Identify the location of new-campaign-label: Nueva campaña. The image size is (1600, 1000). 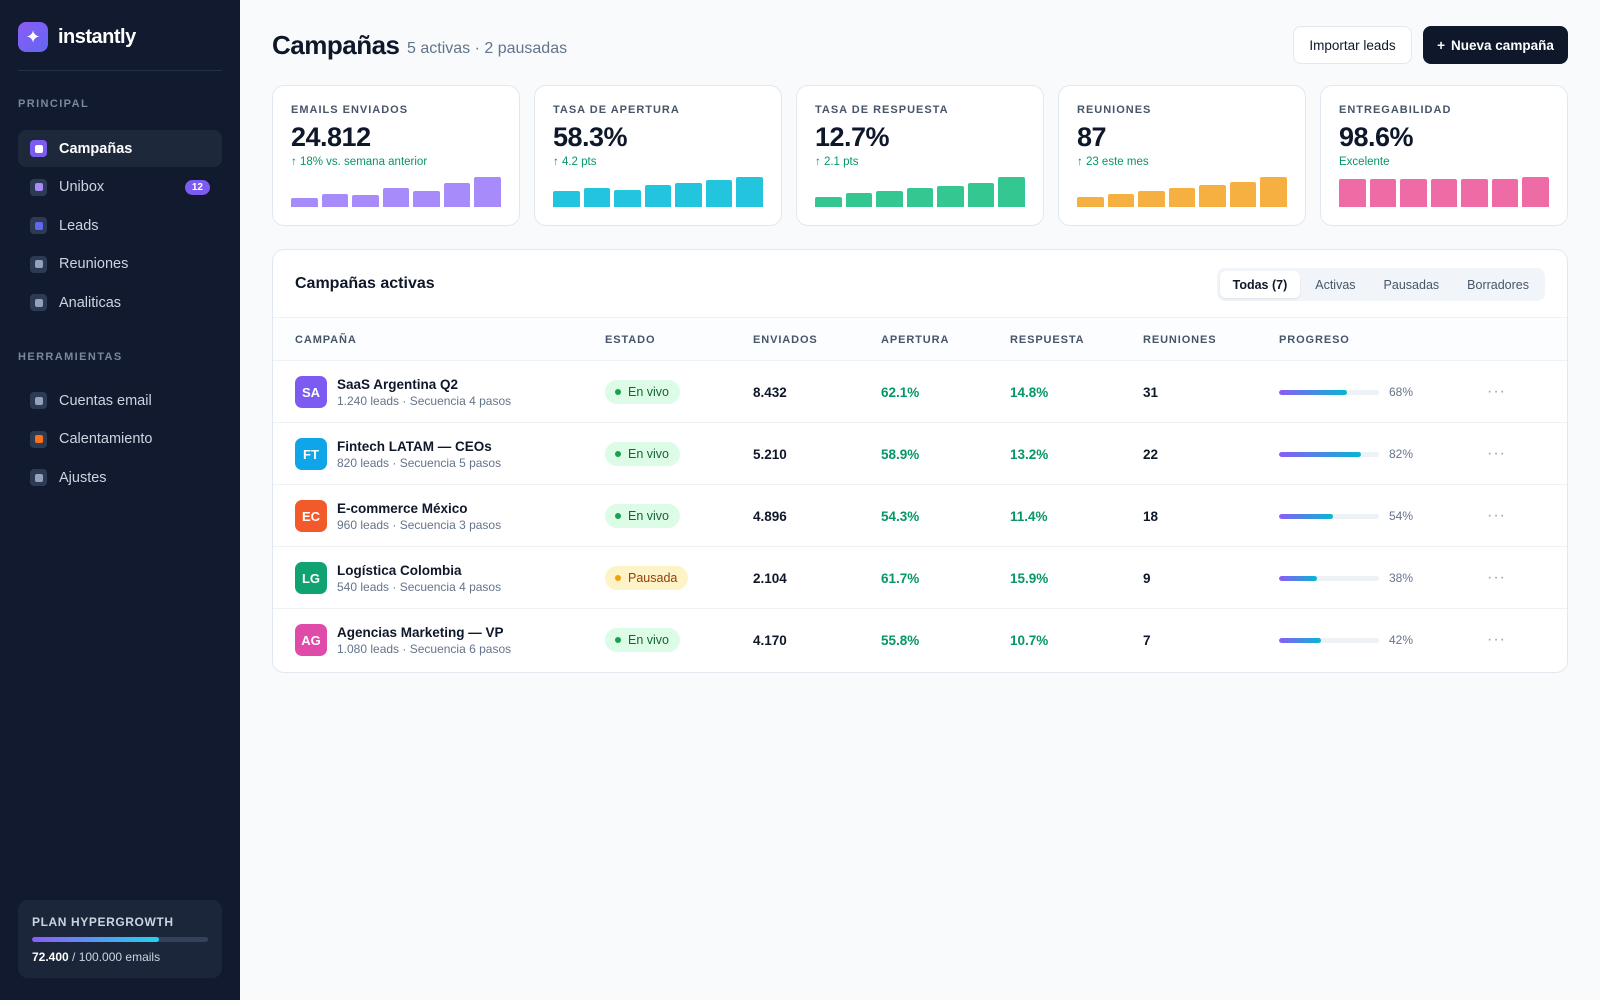
(1502, 45).